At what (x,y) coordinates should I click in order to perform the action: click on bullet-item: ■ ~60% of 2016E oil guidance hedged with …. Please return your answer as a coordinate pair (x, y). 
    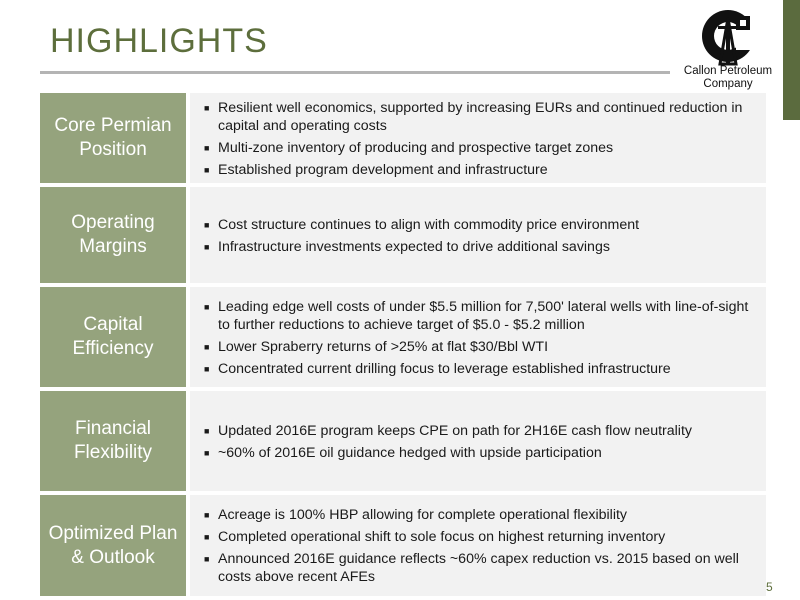
    Looking at the image, I should click on (480, 453).